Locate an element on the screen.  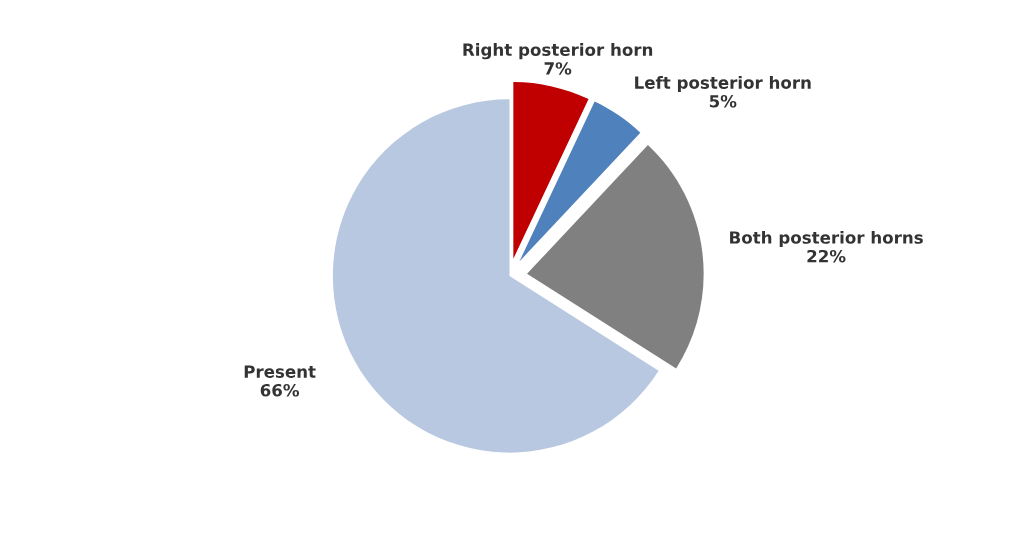
data-label: 22% is located at coordinates (826, 256).